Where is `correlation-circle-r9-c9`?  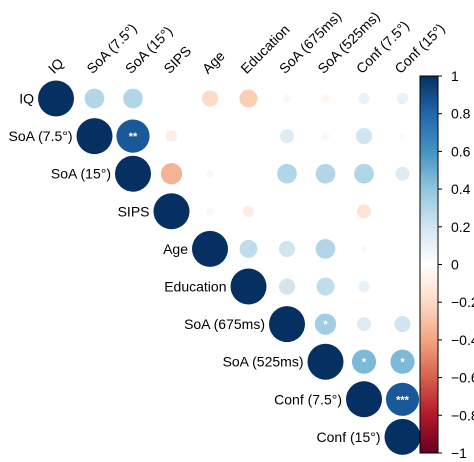
correlation-circle-r9-c9 is located at coordinates (402, 436).